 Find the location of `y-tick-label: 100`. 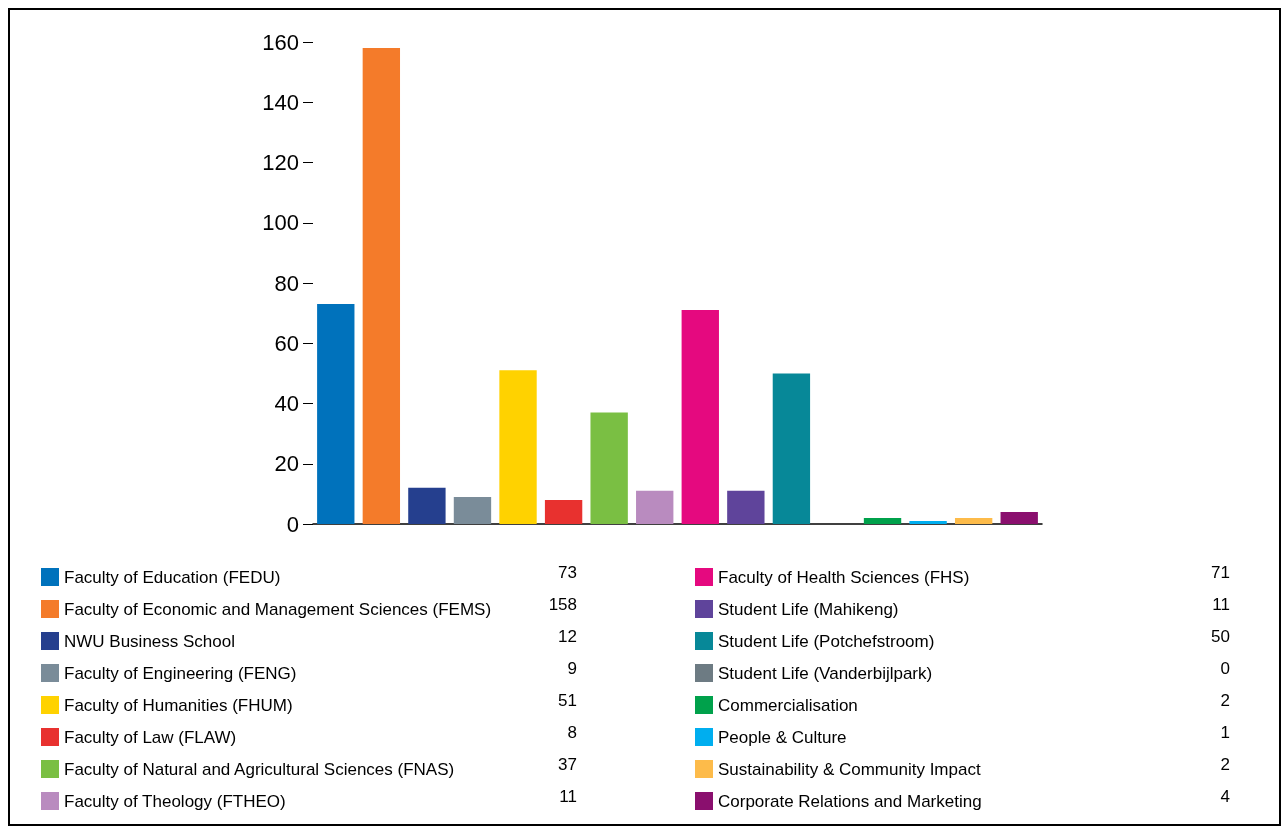

y-tick-label: 100 is located at coordinates (280, 223).